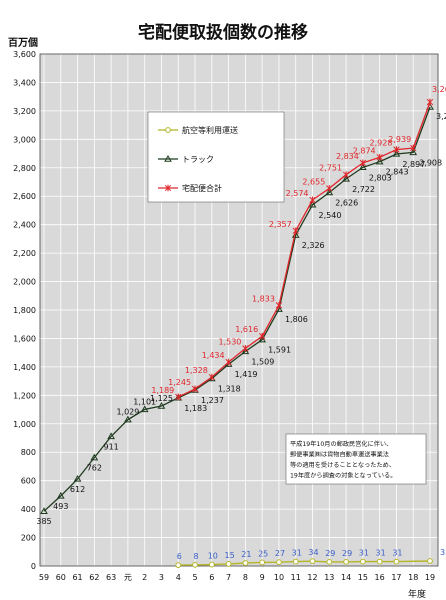 This screenshot has height=600, width=446. Describe the element at coordinates (28, 452) in the screenshot. I see `y-tick-label: 800` at that location.